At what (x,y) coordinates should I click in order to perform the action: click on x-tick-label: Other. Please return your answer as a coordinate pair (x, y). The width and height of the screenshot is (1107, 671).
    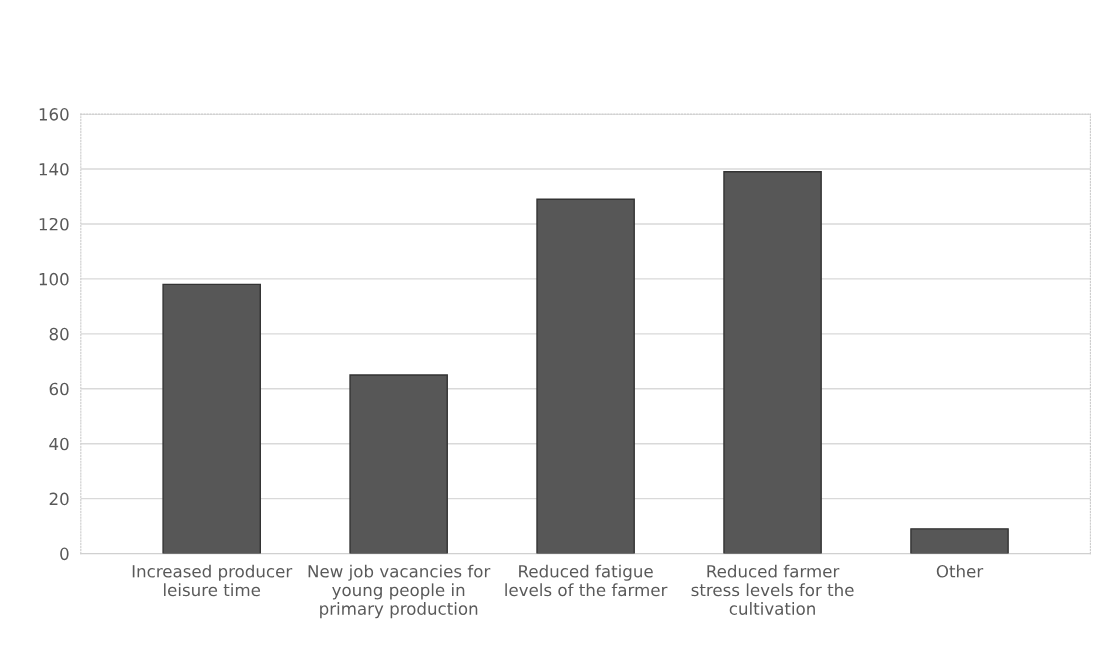
    Looking at the image, I should click on (960, 571).